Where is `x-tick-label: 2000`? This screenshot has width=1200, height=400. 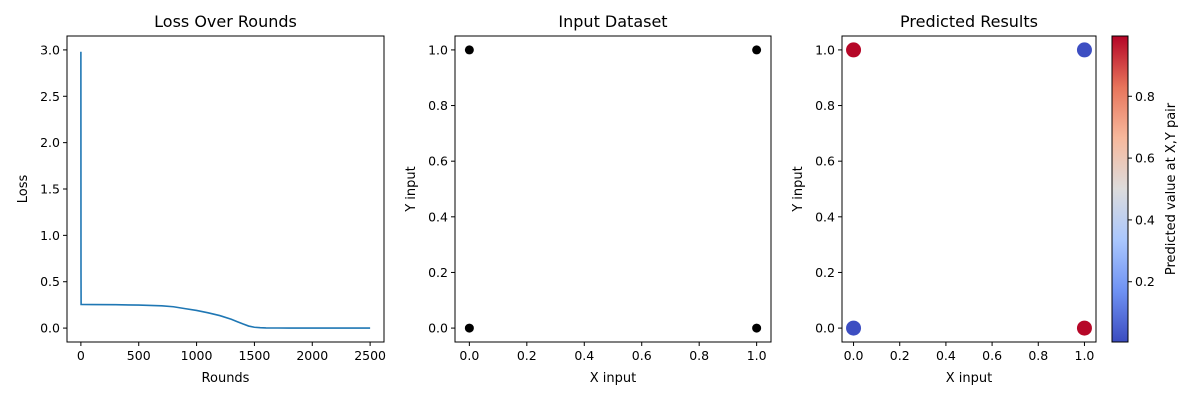 x-tick-label: 2000 is located at coordinates (312, 355).